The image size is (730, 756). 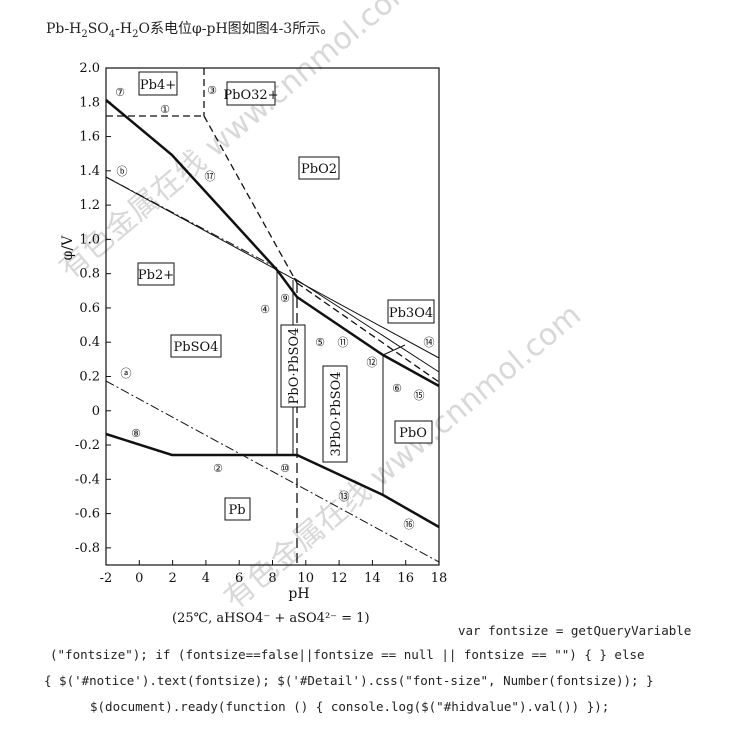 I want to click on line-marker-9: ⑨, so click(x=285, y=298).